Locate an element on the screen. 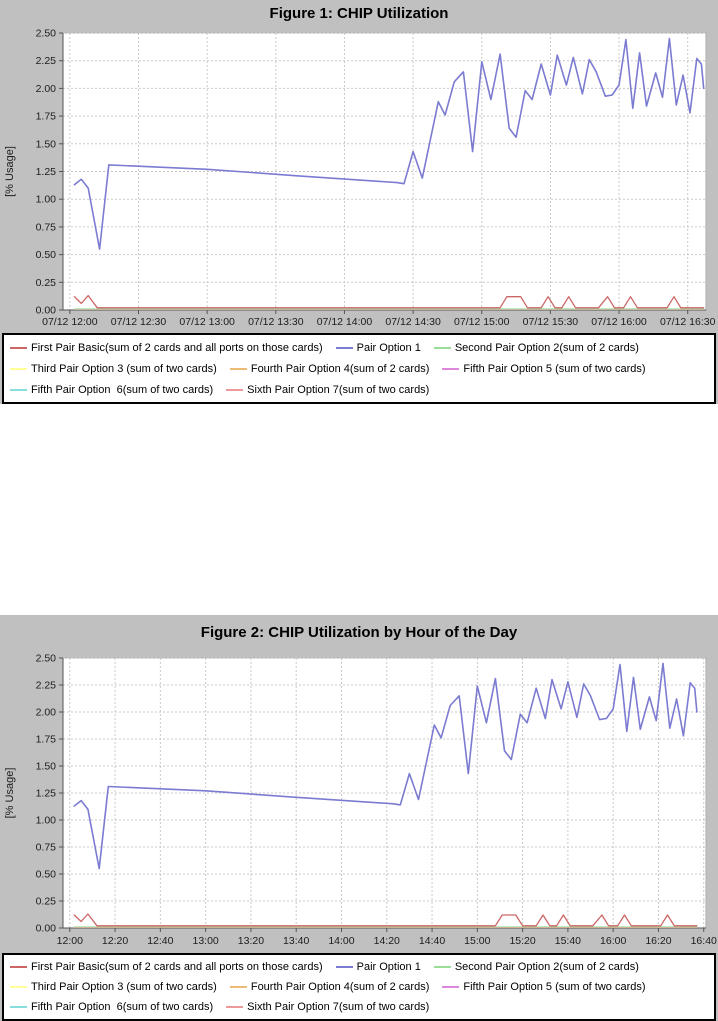  x-tick-label: 16:40 is located at coordinates (704, 941).